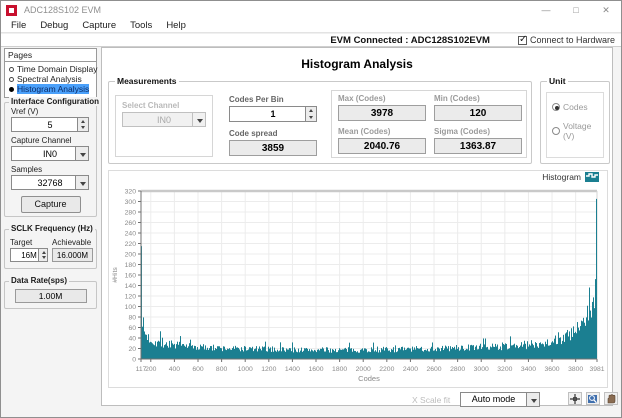 This screenshot has width=622, height=418. I want to click on max-codes-label: Max (Codes), so click(362, 98).